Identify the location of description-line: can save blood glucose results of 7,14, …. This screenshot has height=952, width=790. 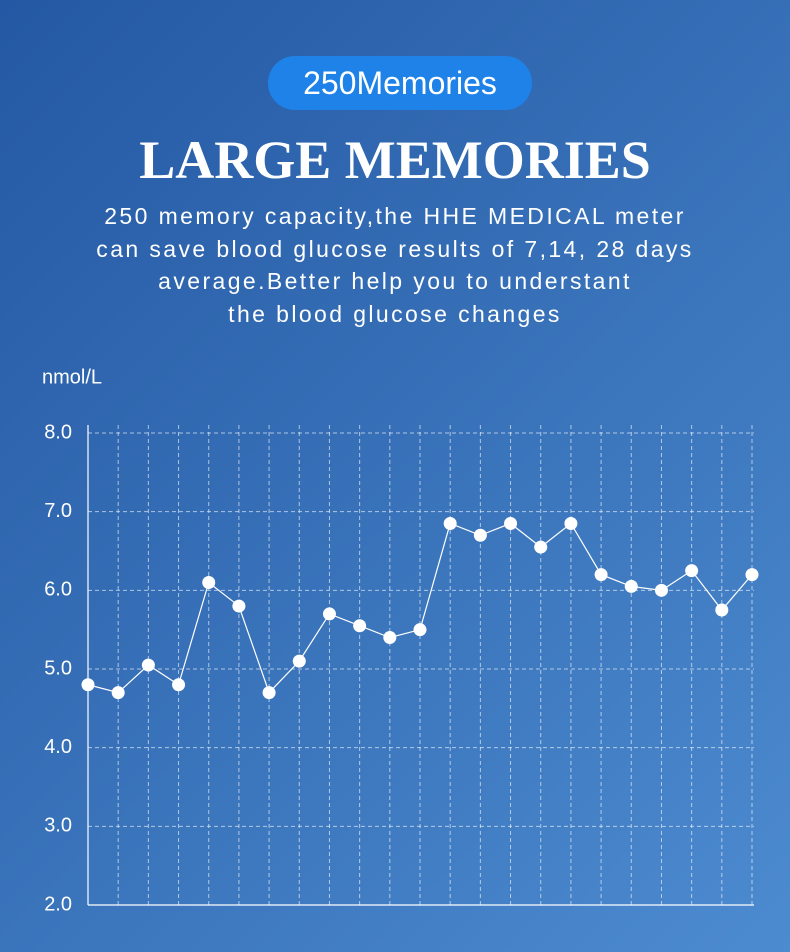
(395, 248).